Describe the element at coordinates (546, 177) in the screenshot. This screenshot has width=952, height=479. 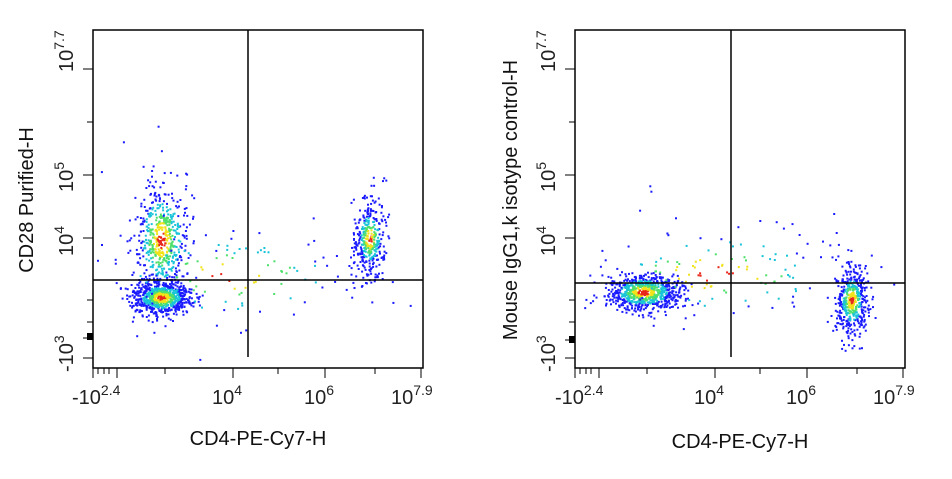
I see `y-tick-label-5: 10⁵` at that location.